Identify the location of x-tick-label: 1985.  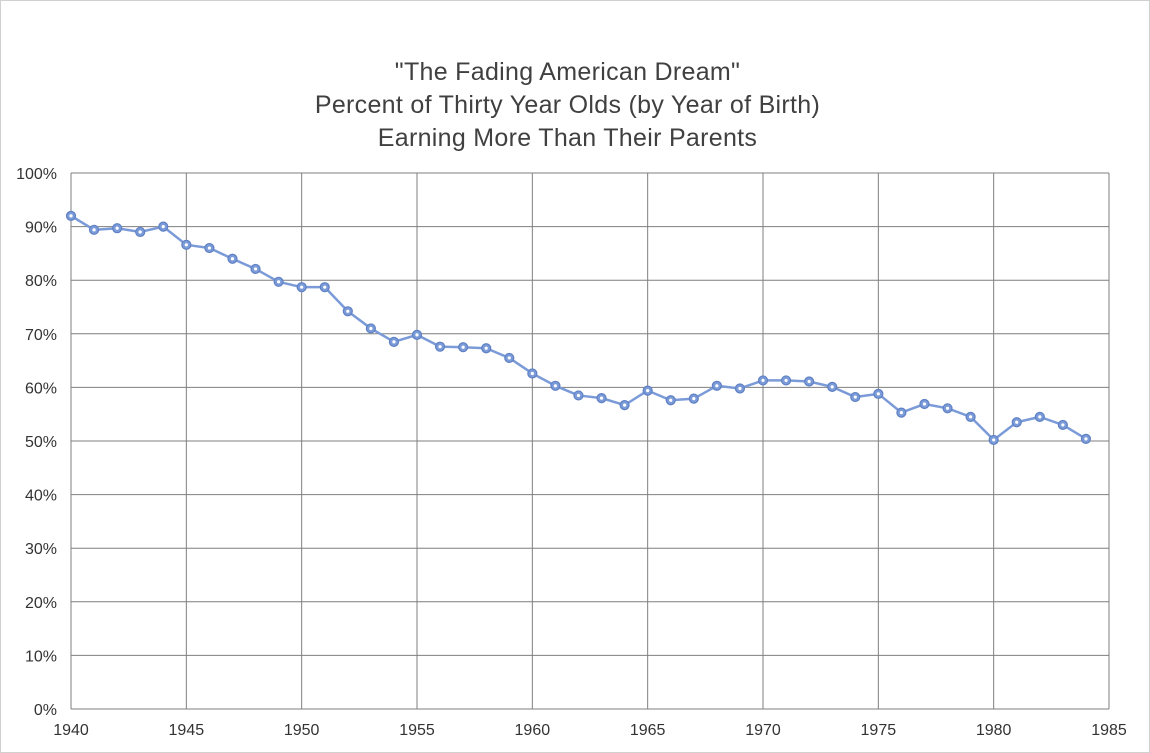
(1109, 730).